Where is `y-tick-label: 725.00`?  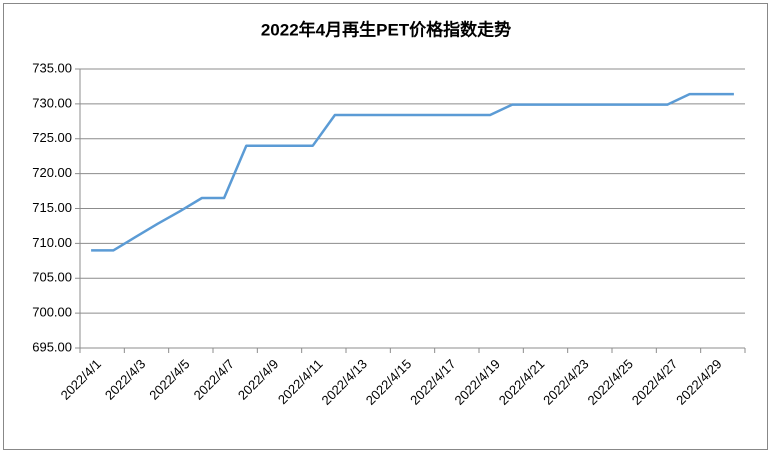
y-tick-label: 725.00 is located at coordinates (52, 137).